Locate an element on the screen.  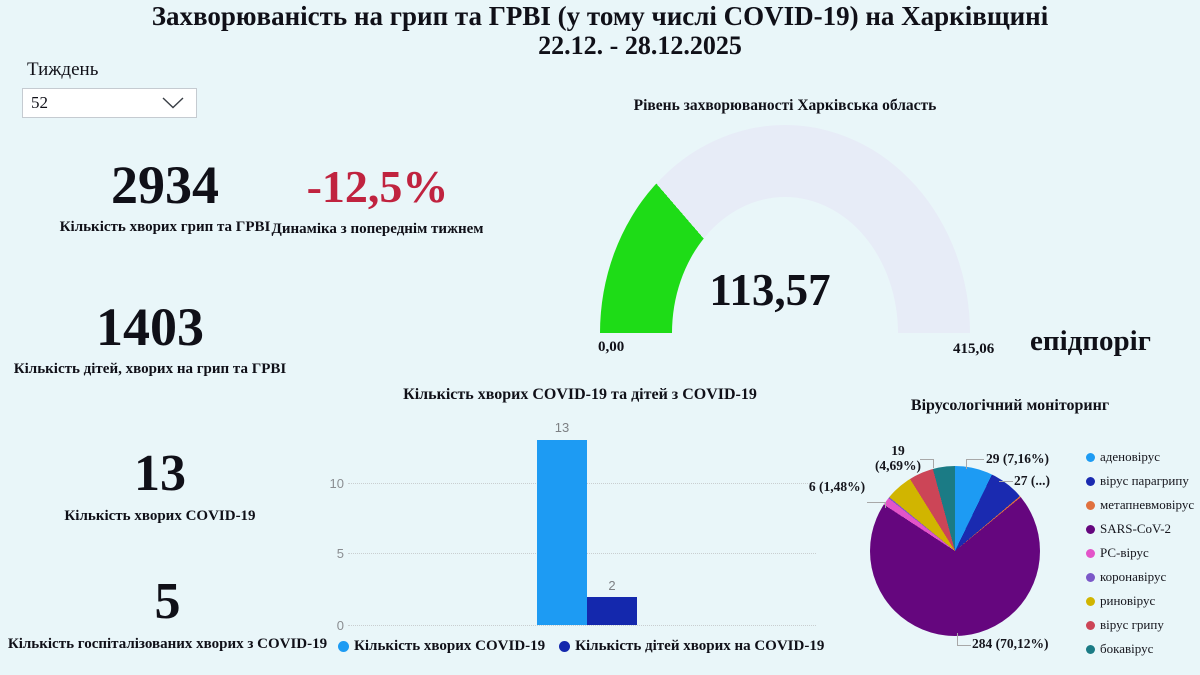
week-dropdown: 52 is located at coordinates (109, 103).